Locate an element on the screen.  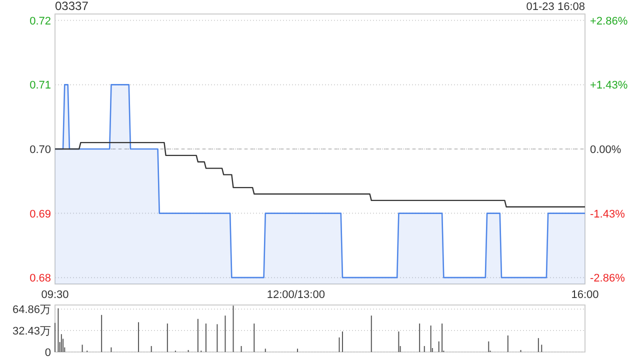
y2-tick-label: 0.00% is located at coordinates (606, 150).